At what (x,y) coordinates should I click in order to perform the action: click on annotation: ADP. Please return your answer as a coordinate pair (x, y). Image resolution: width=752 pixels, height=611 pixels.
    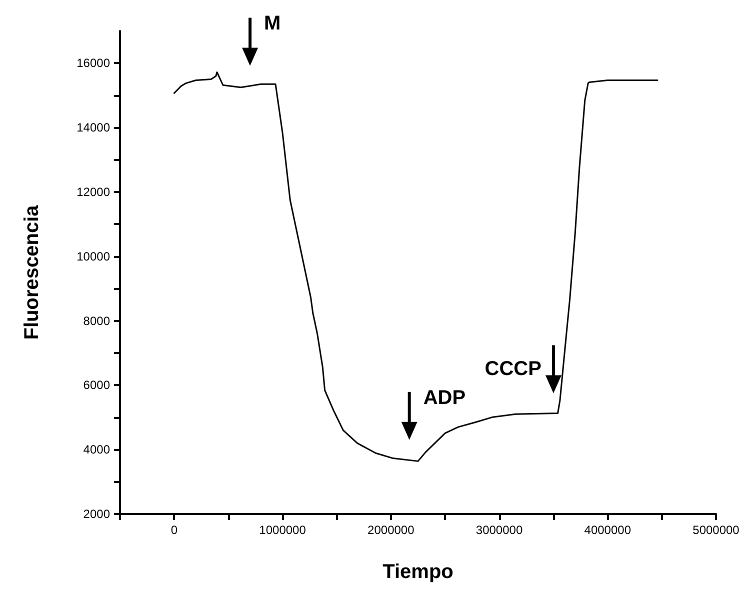
    Looking at the image, I should click on (444, 397).